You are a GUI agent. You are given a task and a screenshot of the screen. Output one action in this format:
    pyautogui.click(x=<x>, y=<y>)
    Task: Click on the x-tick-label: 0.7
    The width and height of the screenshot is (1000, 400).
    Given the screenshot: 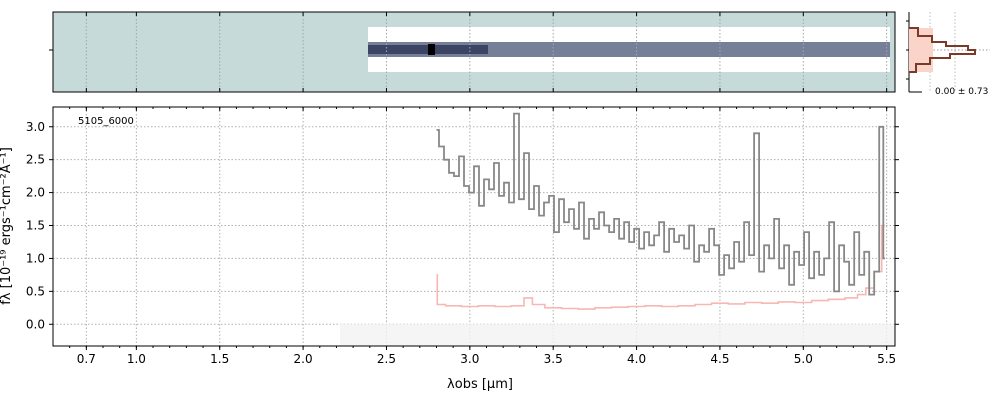 What is the action you would take?
    pyautogui.click(x=86, y=359)
    